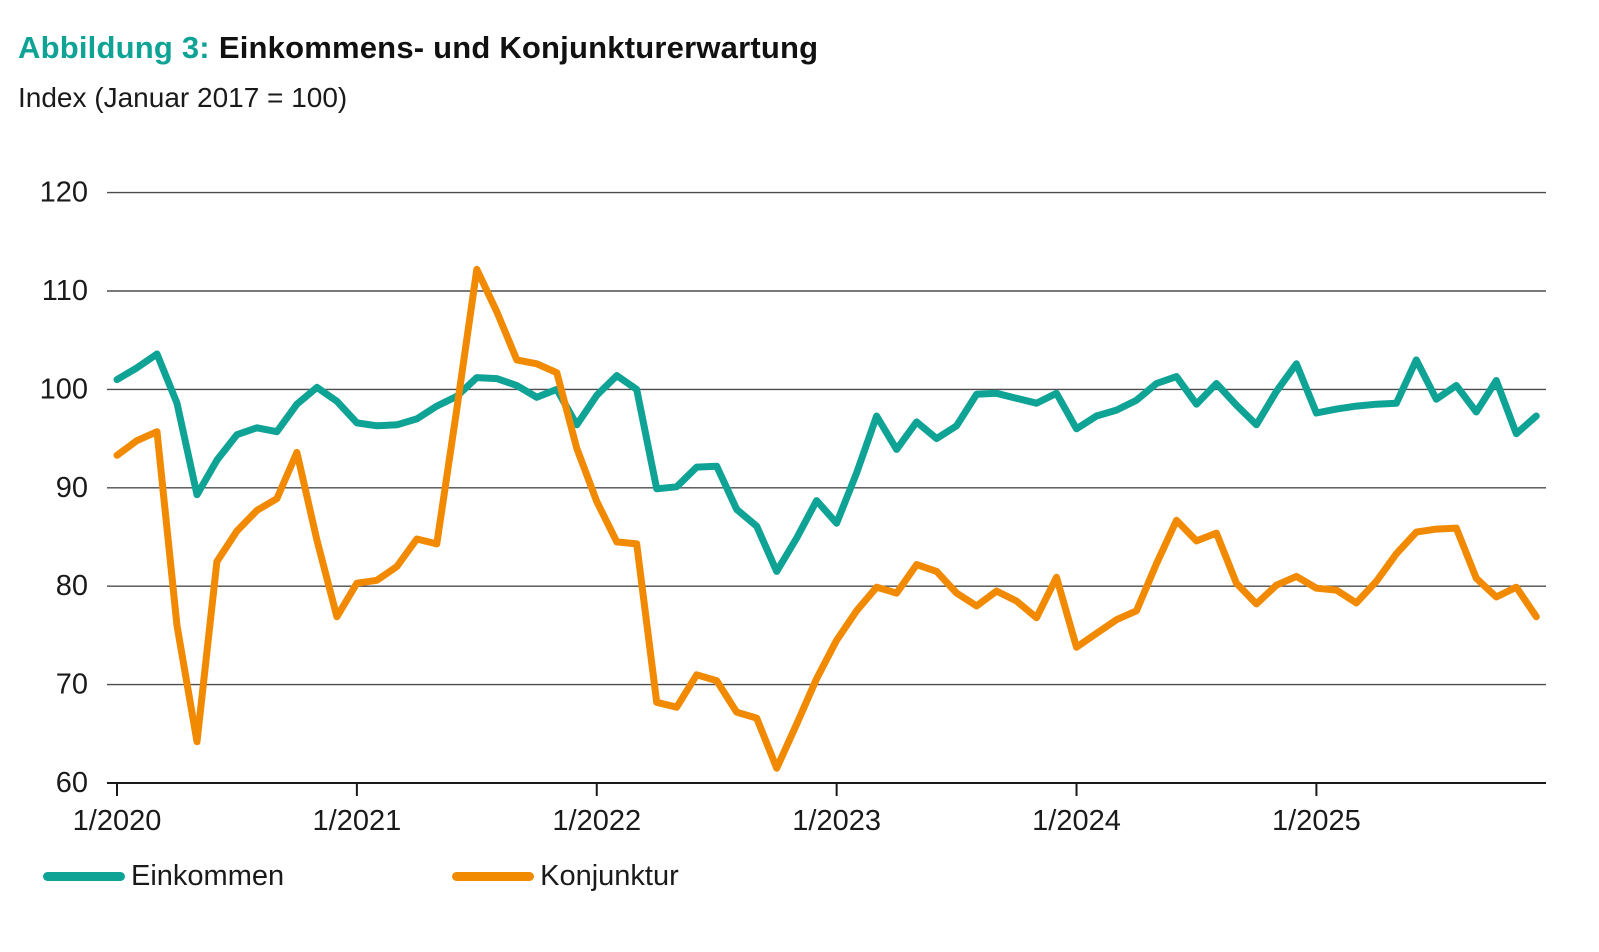  Describe the element at coordinates (357, 821) in the screenshot. I see `x-tick-label-1/2021: 1/2021` at that location.